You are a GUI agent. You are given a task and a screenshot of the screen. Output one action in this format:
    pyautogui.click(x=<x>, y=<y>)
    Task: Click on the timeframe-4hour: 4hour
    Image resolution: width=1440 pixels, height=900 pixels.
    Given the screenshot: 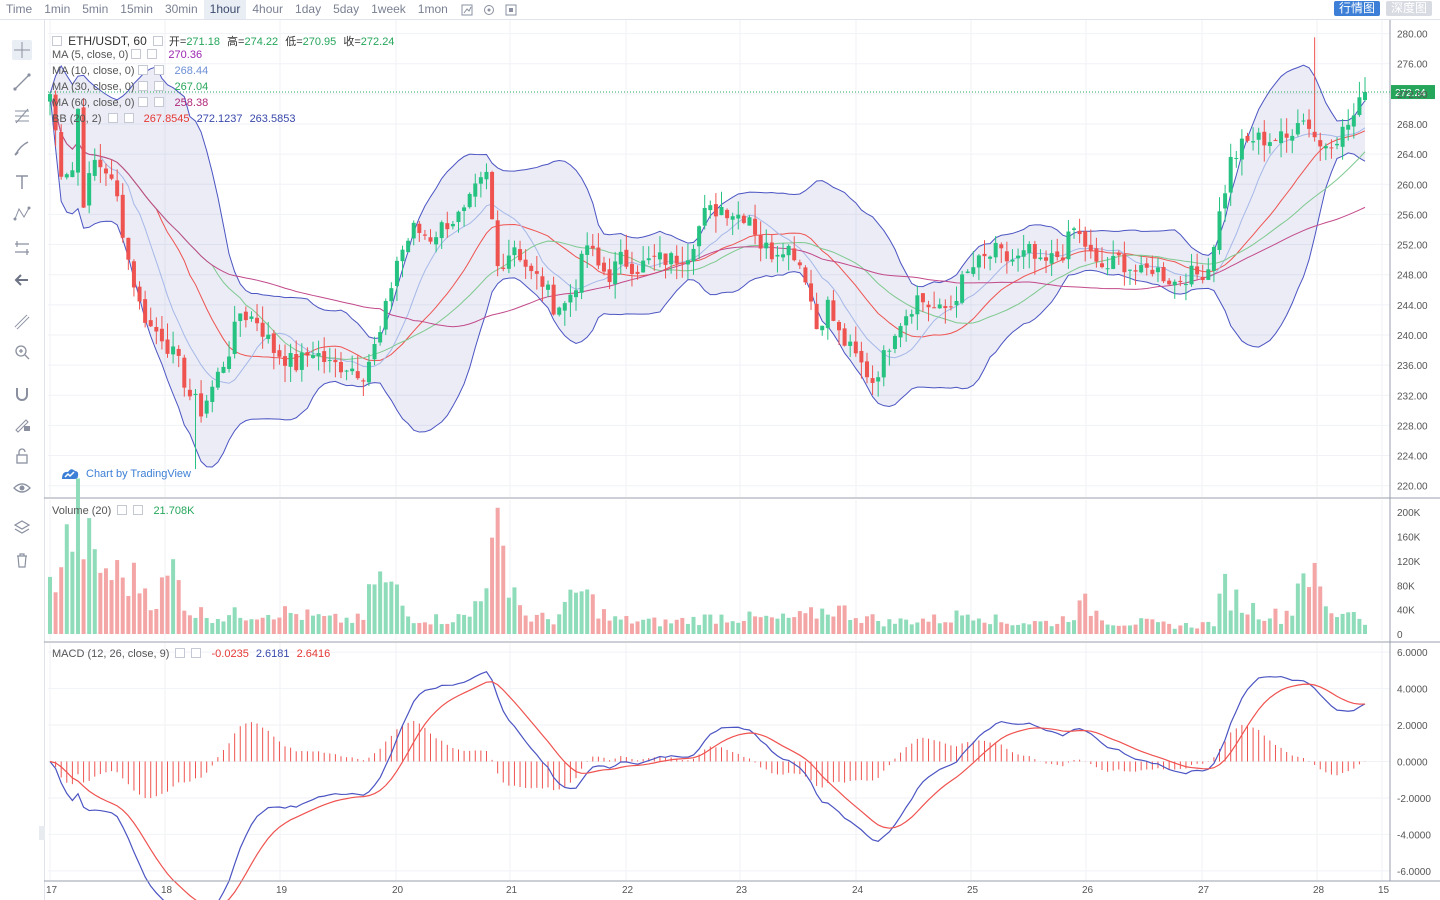 What is the action you would take?
    pyautogui.click(x=268, y=9)
    